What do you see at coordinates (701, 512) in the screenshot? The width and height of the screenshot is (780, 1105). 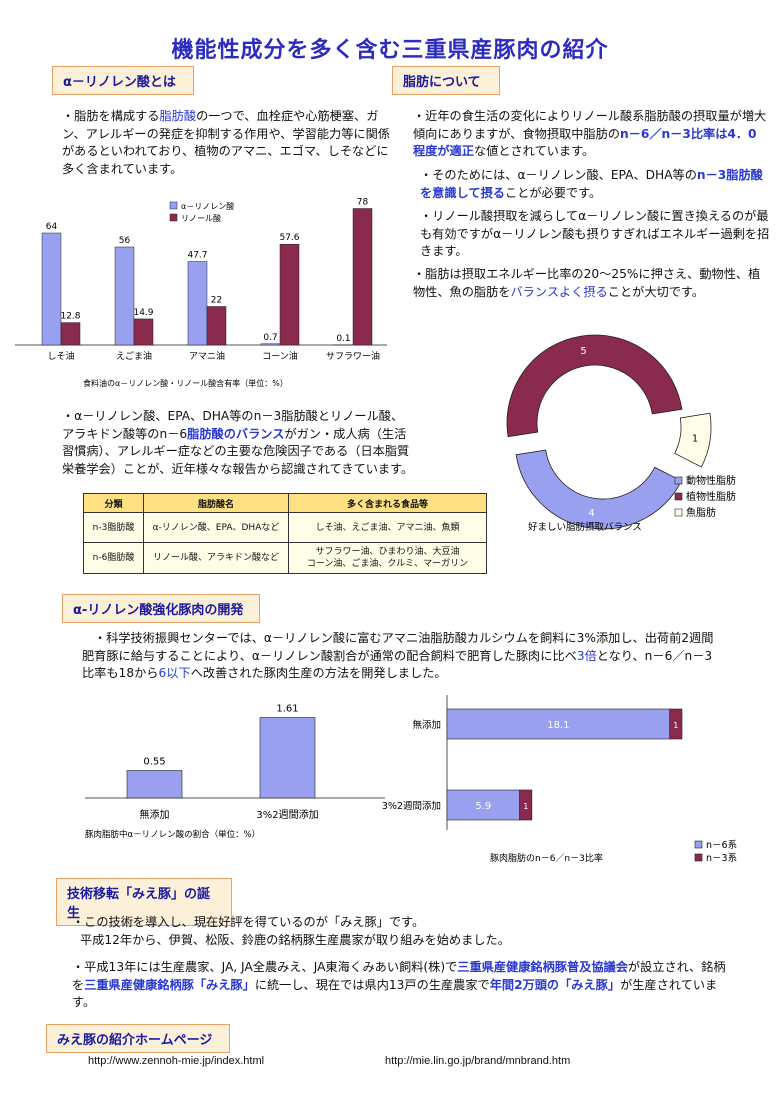 I see `legend-label: 魚脂肪` at bounding box center [701, 512].